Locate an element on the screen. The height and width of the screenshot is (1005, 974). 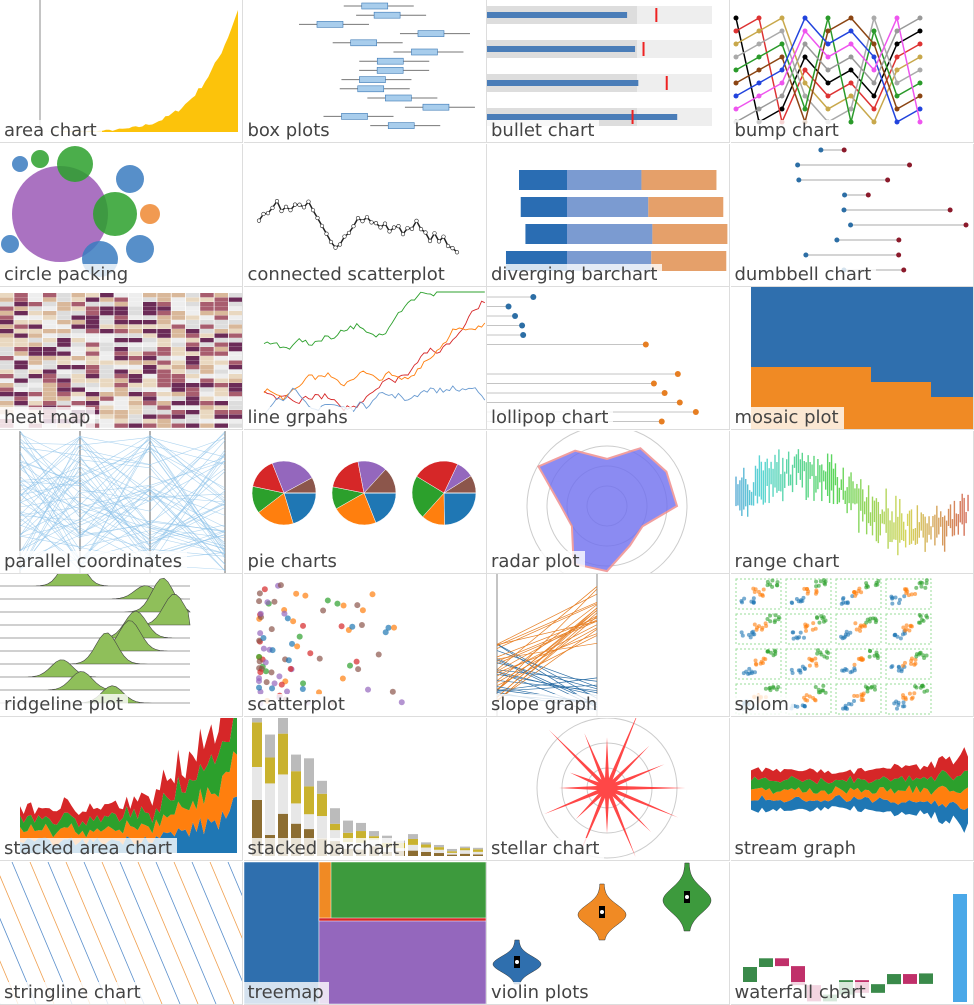
chart-thumbnail: line grpahs is located at coordinates (365, 359).